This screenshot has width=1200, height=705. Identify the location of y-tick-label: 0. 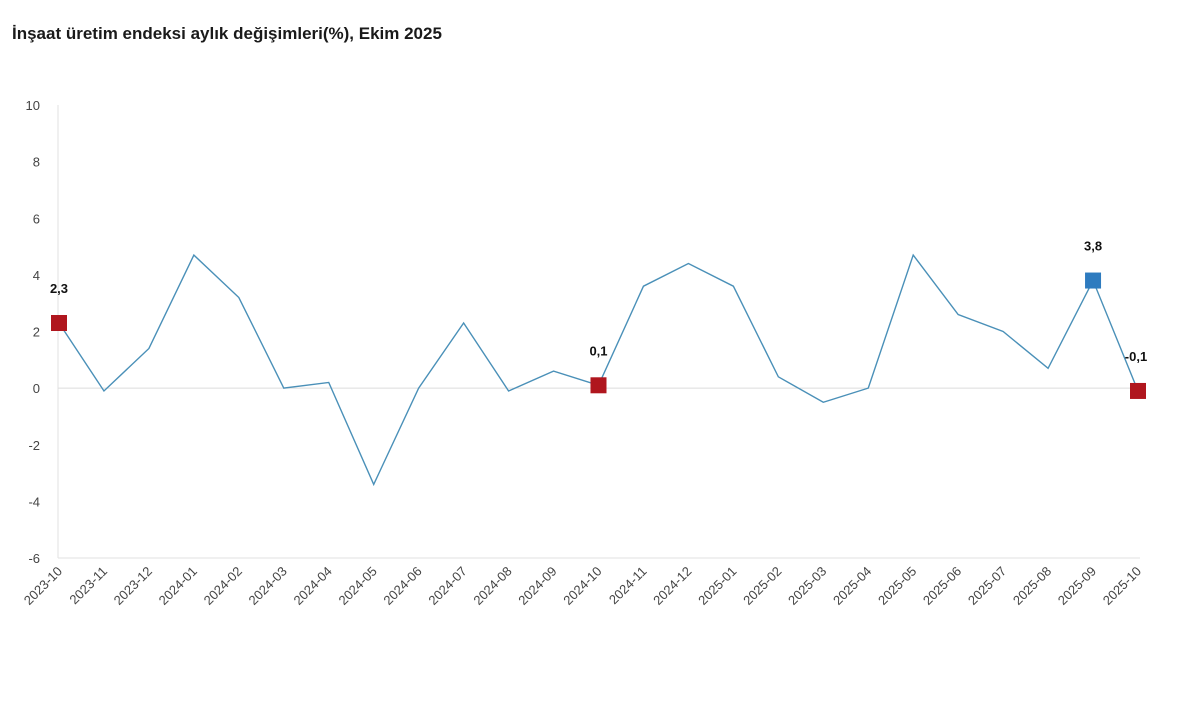
(36, 388).